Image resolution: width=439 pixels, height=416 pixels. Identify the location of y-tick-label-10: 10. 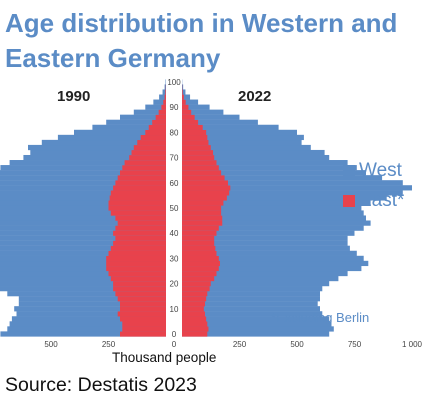
(174, 309).